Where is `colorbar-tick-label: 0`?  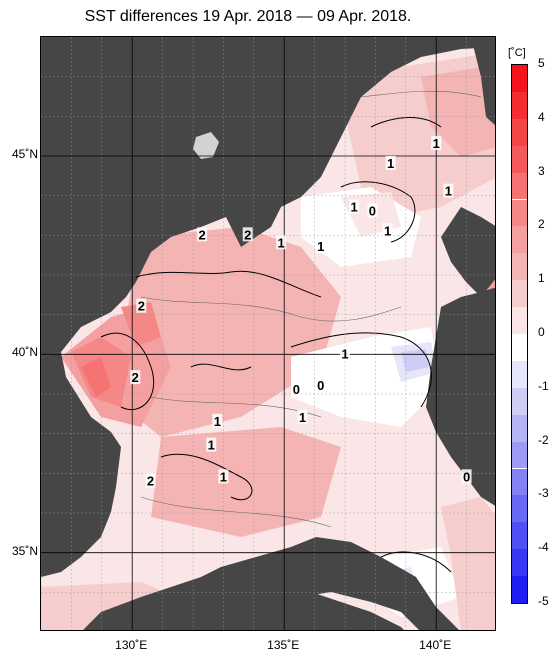 colorbar-tick-label: 0 is located at coordinates (541, 332).